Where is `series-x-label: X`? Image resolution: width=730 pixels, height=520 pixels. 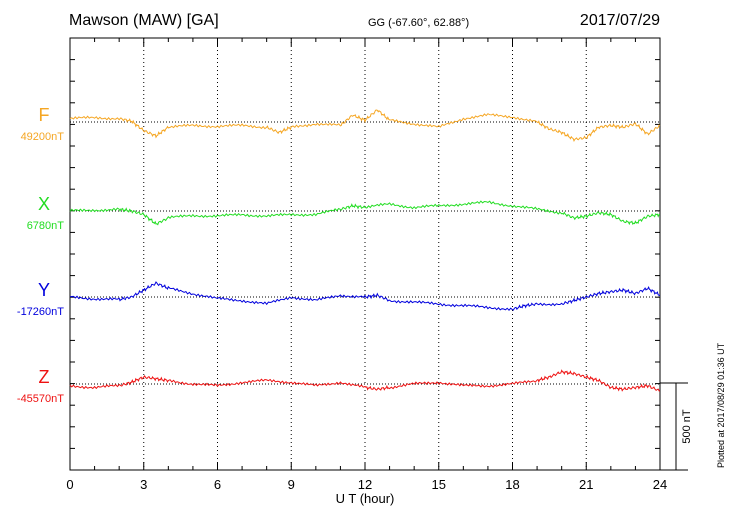
series-x-label: X is located at coordinates (44, 204).